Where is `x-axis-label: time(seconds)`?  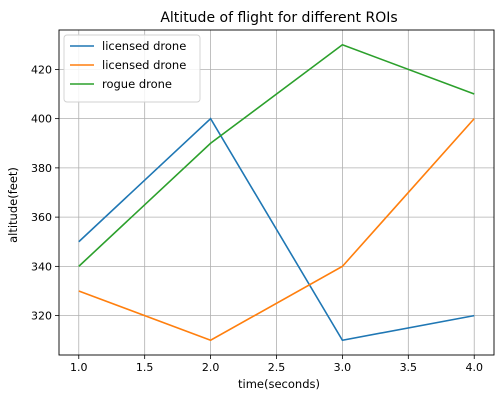 x-axis-label: time(seconds) is located at coordinates (279, 384).